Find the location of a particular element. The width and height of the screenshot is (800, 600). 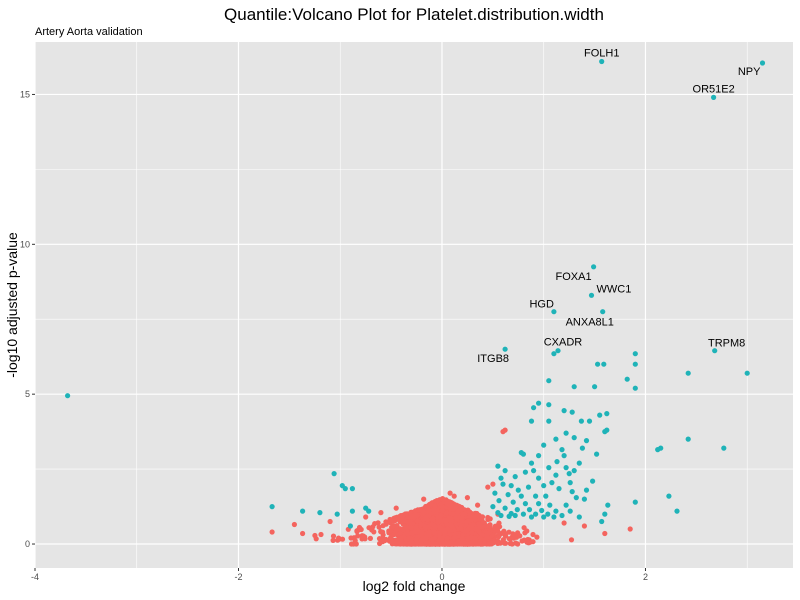

gene-label: FOLH1 is located at coordinates (601, 53).